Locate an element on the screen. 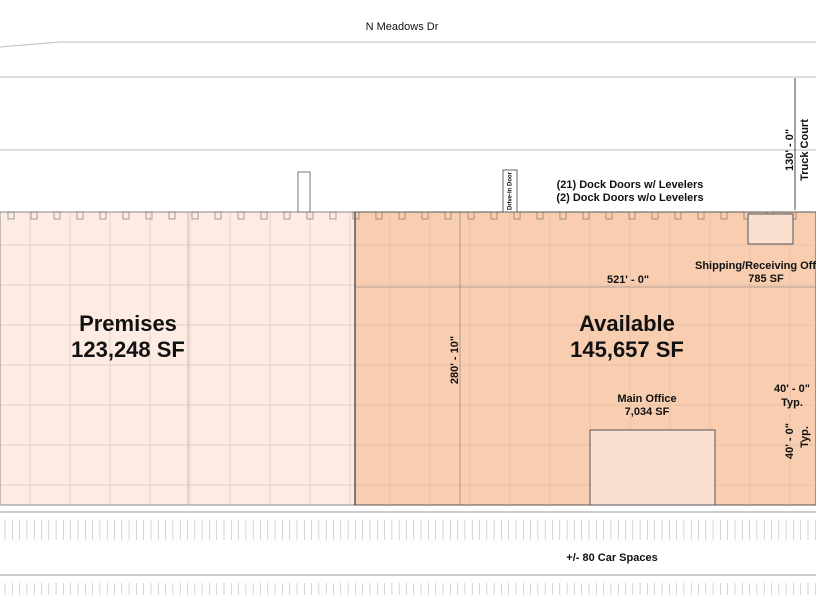 Image resolution: width=816 pixels, height=612 pixels. dock-doors: (21) Dock Doors w/ Levelers is located at coordinates (630, 185).